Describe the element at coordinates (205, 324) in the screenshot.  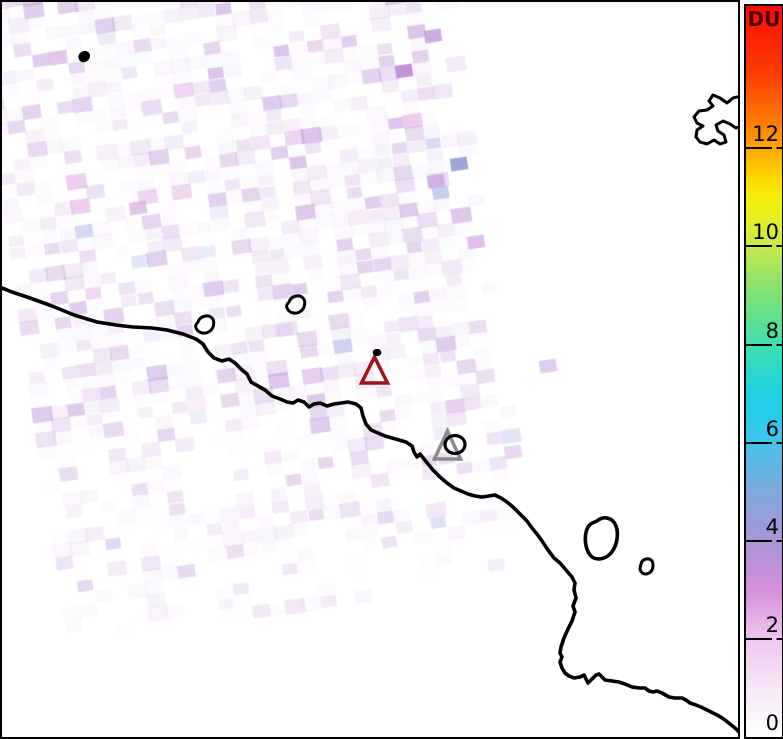
I see `island-oval-west` at that location.